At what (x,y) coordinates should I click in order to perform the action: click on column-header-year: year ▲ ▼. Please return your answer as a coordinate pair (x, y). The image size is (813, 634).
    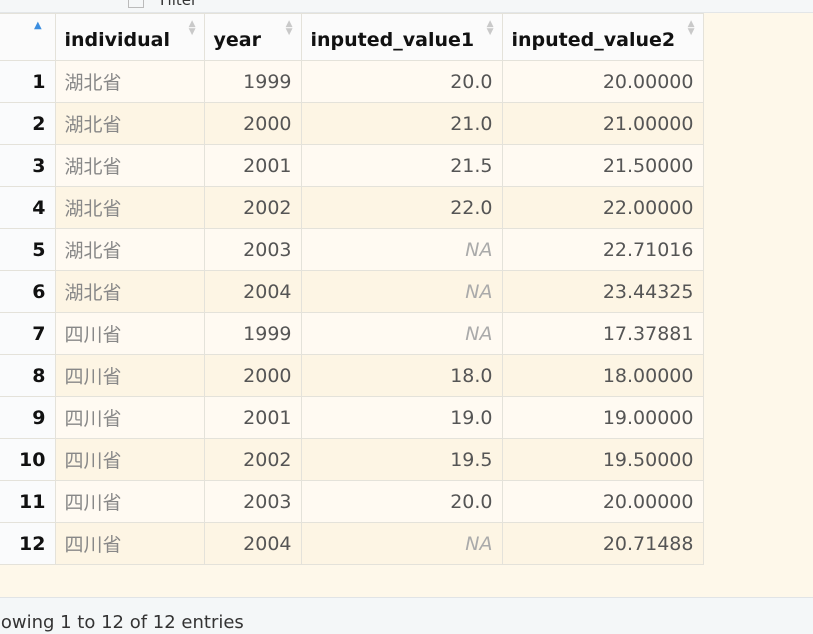
    Looking at the image, I should click on (252, 37).